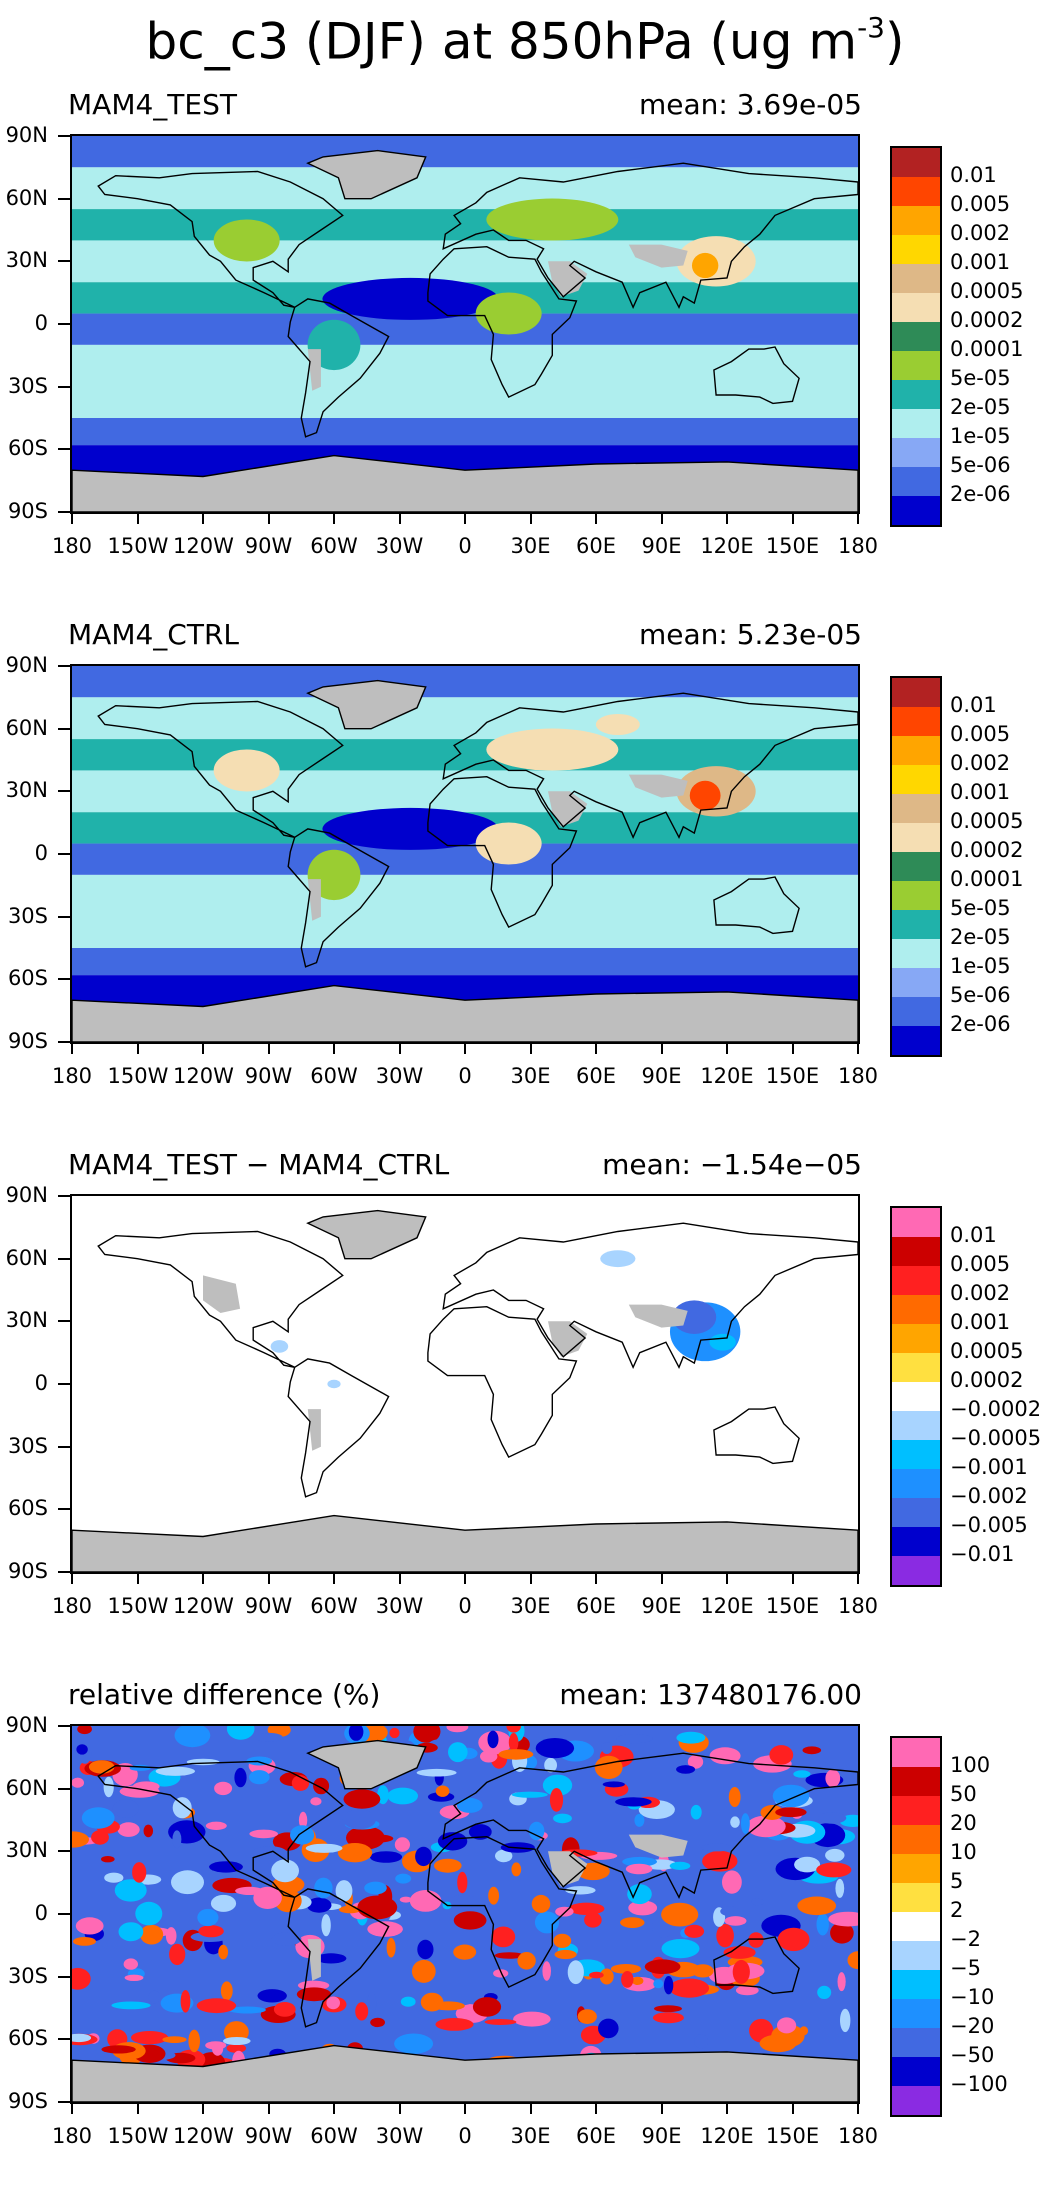  I want to click on lon-tick-label: 90E, so click(661, 546).